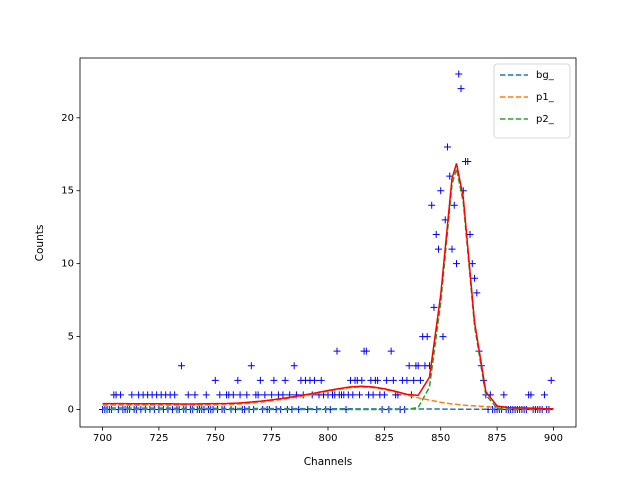 This screenshot has height=480, width=640. Describe the element at coordinates (328, 462) in the screenshot. I see `x-axis-label: Channels` at that location.